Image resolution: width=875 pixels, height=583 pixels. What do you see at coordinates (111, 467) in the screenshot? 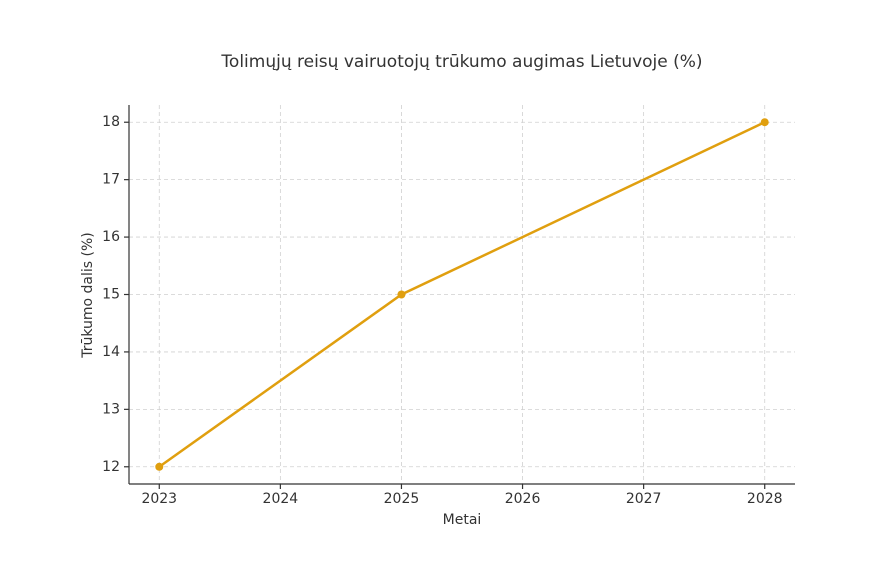
I see `y-tick-label: 12` at bounding box center [111, 467].